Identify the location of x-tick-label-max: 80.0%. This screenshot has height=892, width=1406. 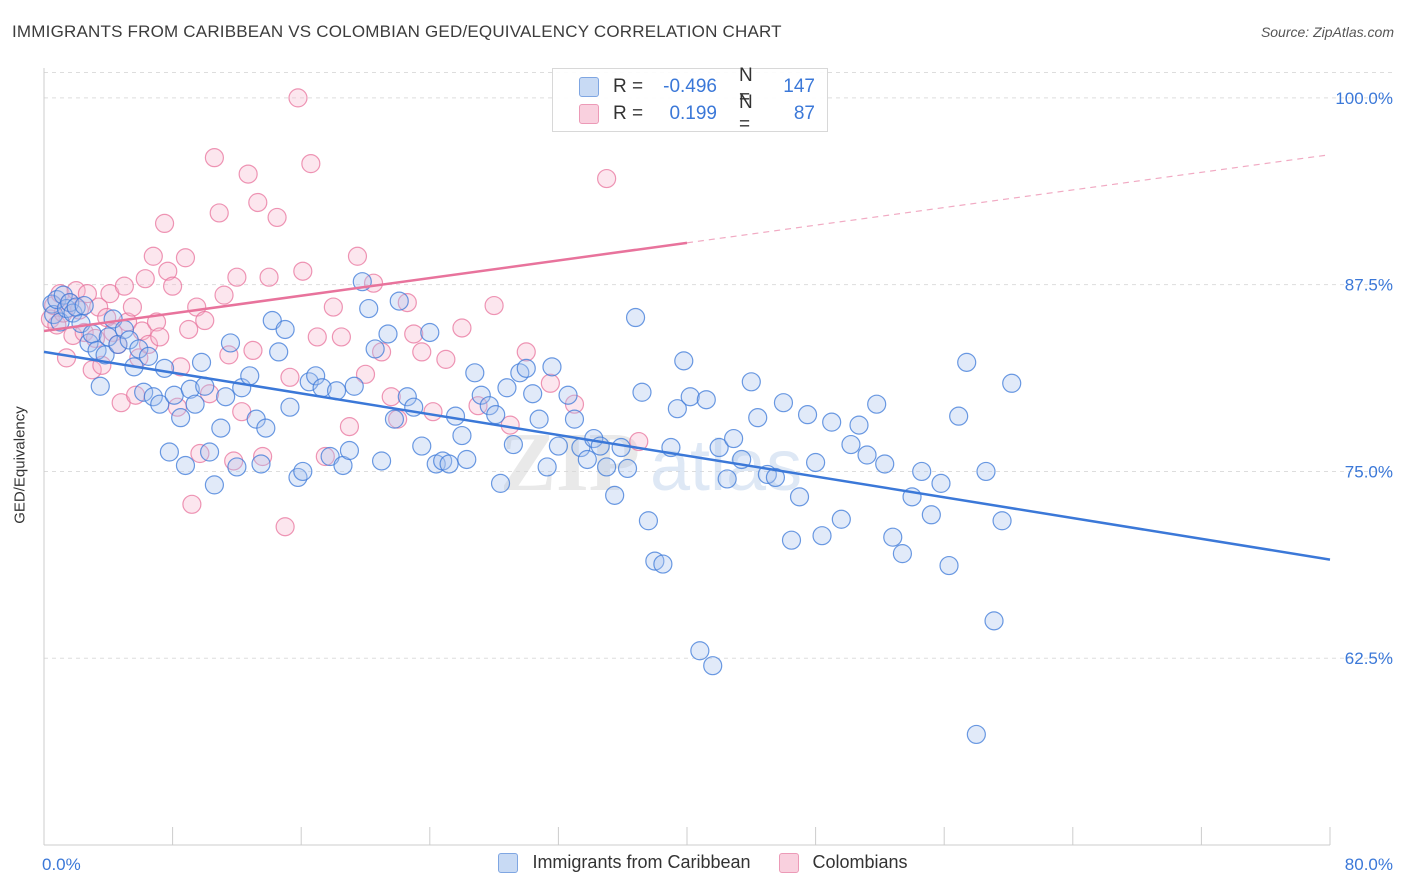
(1369, 864).